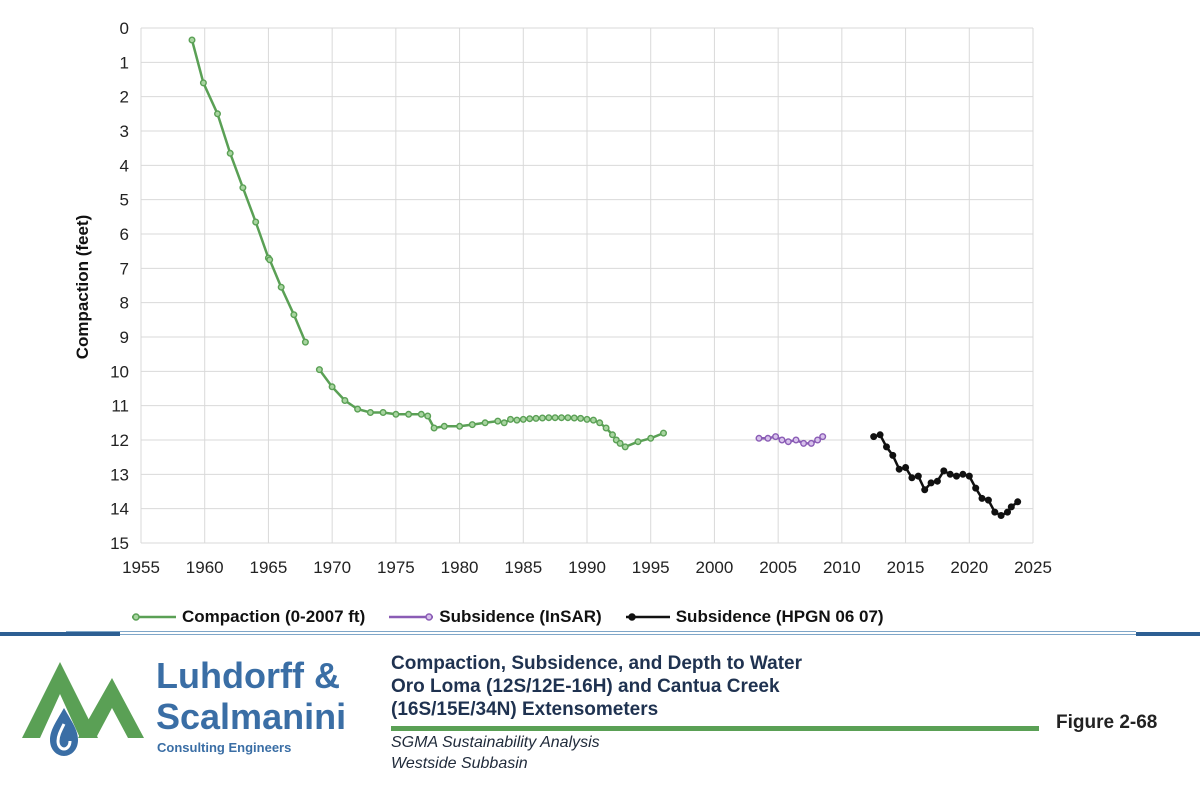 This screenshot has width=1200, height=799. What do you see at coordinates (587, 567) in the screenshot?
I see `x-tick-label: 1990` at bounding box center [587, 567].